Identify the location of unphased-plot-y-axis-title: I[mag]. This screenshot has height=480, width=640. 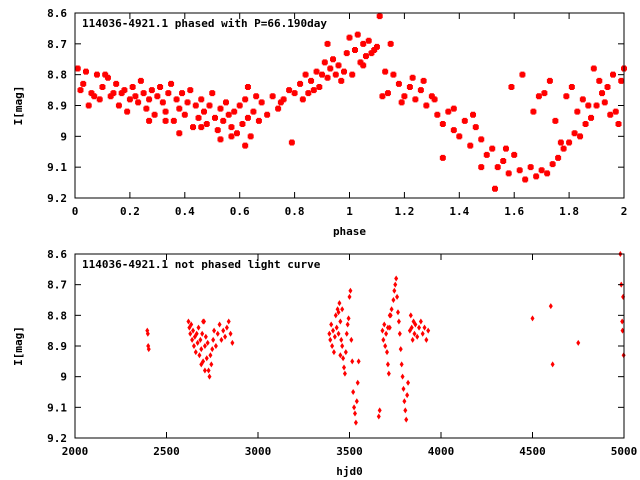
(18, 346).